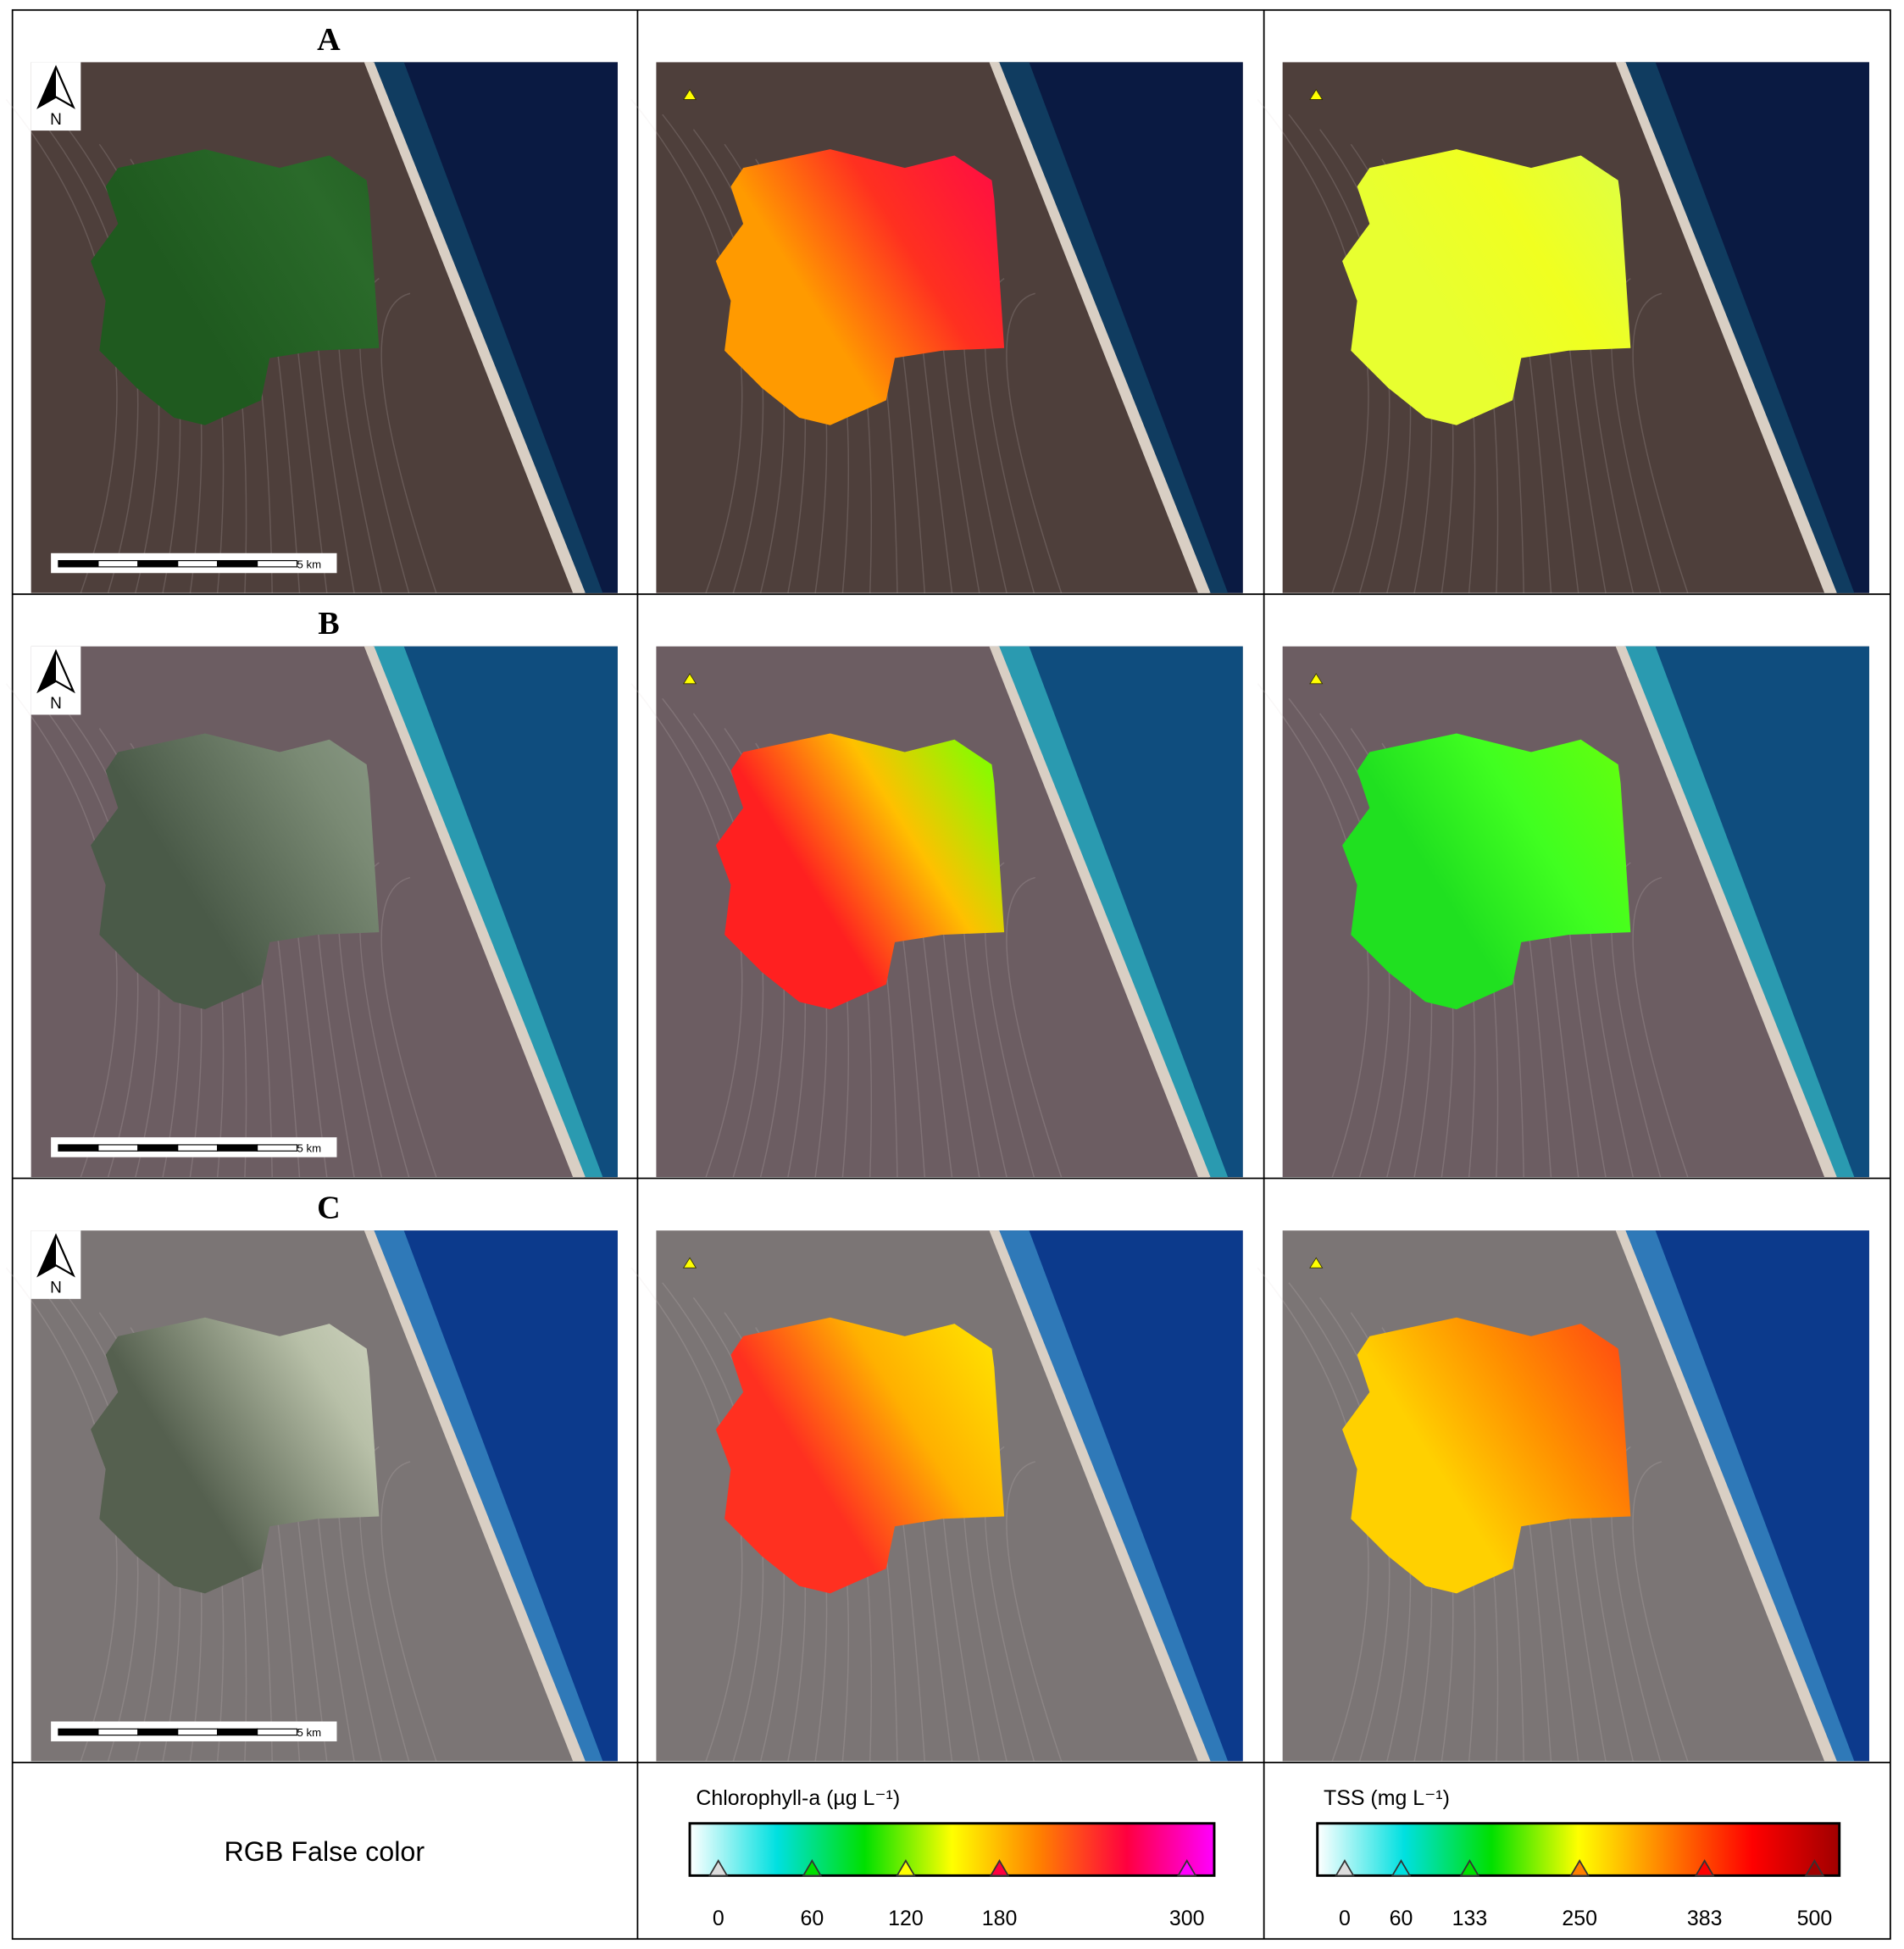 The image size is (1904, 1949). I want to click on colorbar-title: TSS (mg L⁻¹), so click(1387, 1798).